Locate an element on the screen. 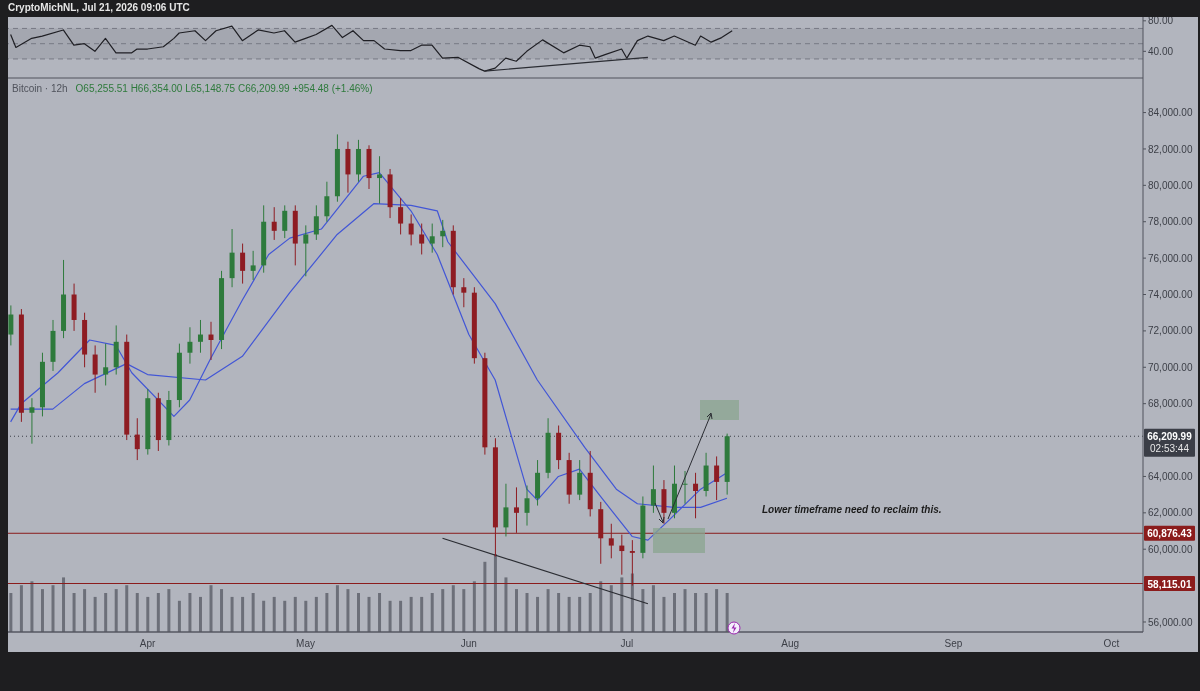  annotation: Lower timeframe need to reclaim this. is located at coordinates (852, 509).